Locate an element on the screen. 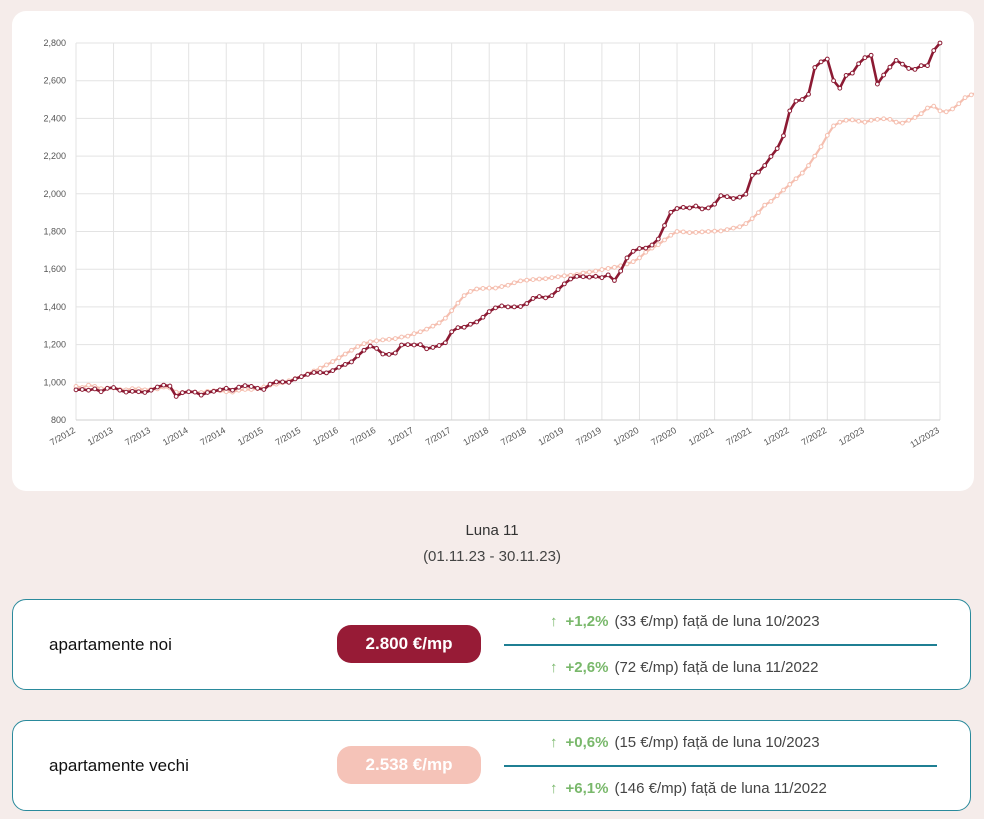  y-tick-label: 1,200 is located at coordinates (54, 345).